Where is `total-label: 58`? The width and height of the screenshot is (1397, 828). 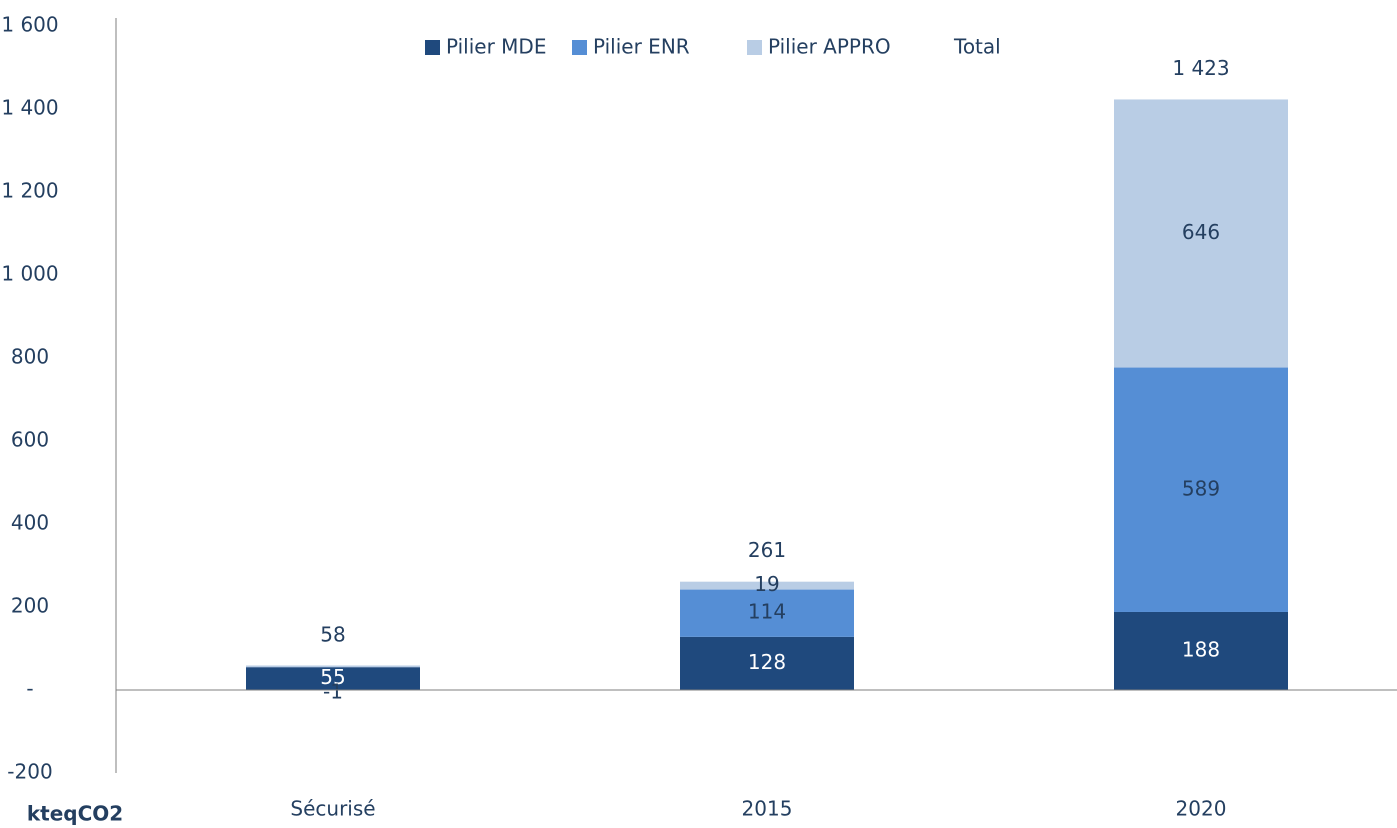
total-label: 58 is located at coordinates (332, 634).